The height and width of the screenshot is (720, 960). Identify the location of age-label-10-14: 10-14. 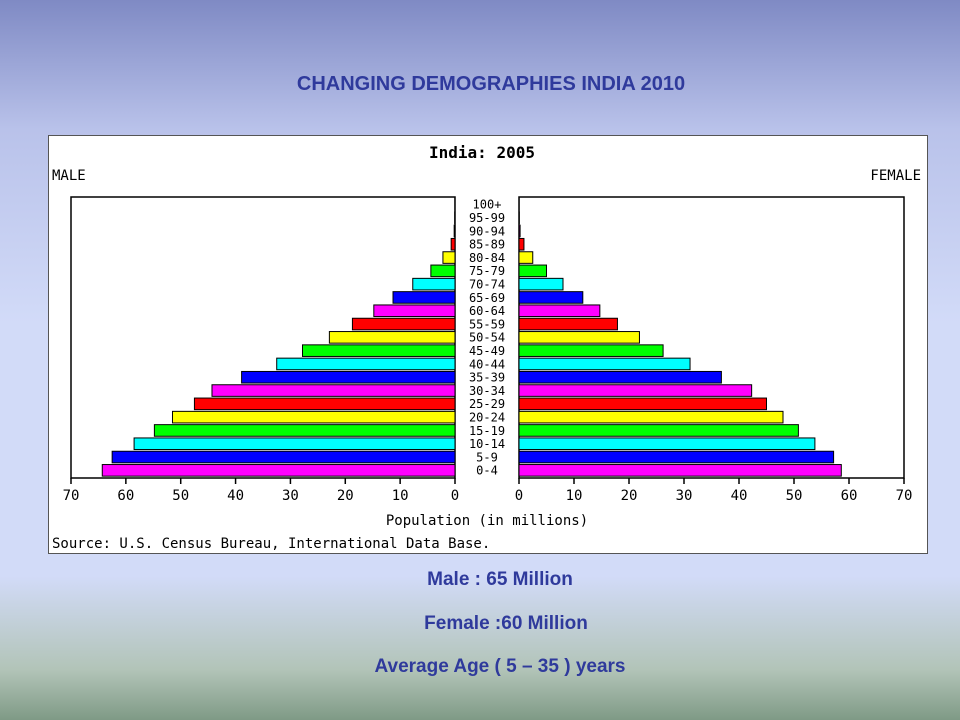
(487, 444).